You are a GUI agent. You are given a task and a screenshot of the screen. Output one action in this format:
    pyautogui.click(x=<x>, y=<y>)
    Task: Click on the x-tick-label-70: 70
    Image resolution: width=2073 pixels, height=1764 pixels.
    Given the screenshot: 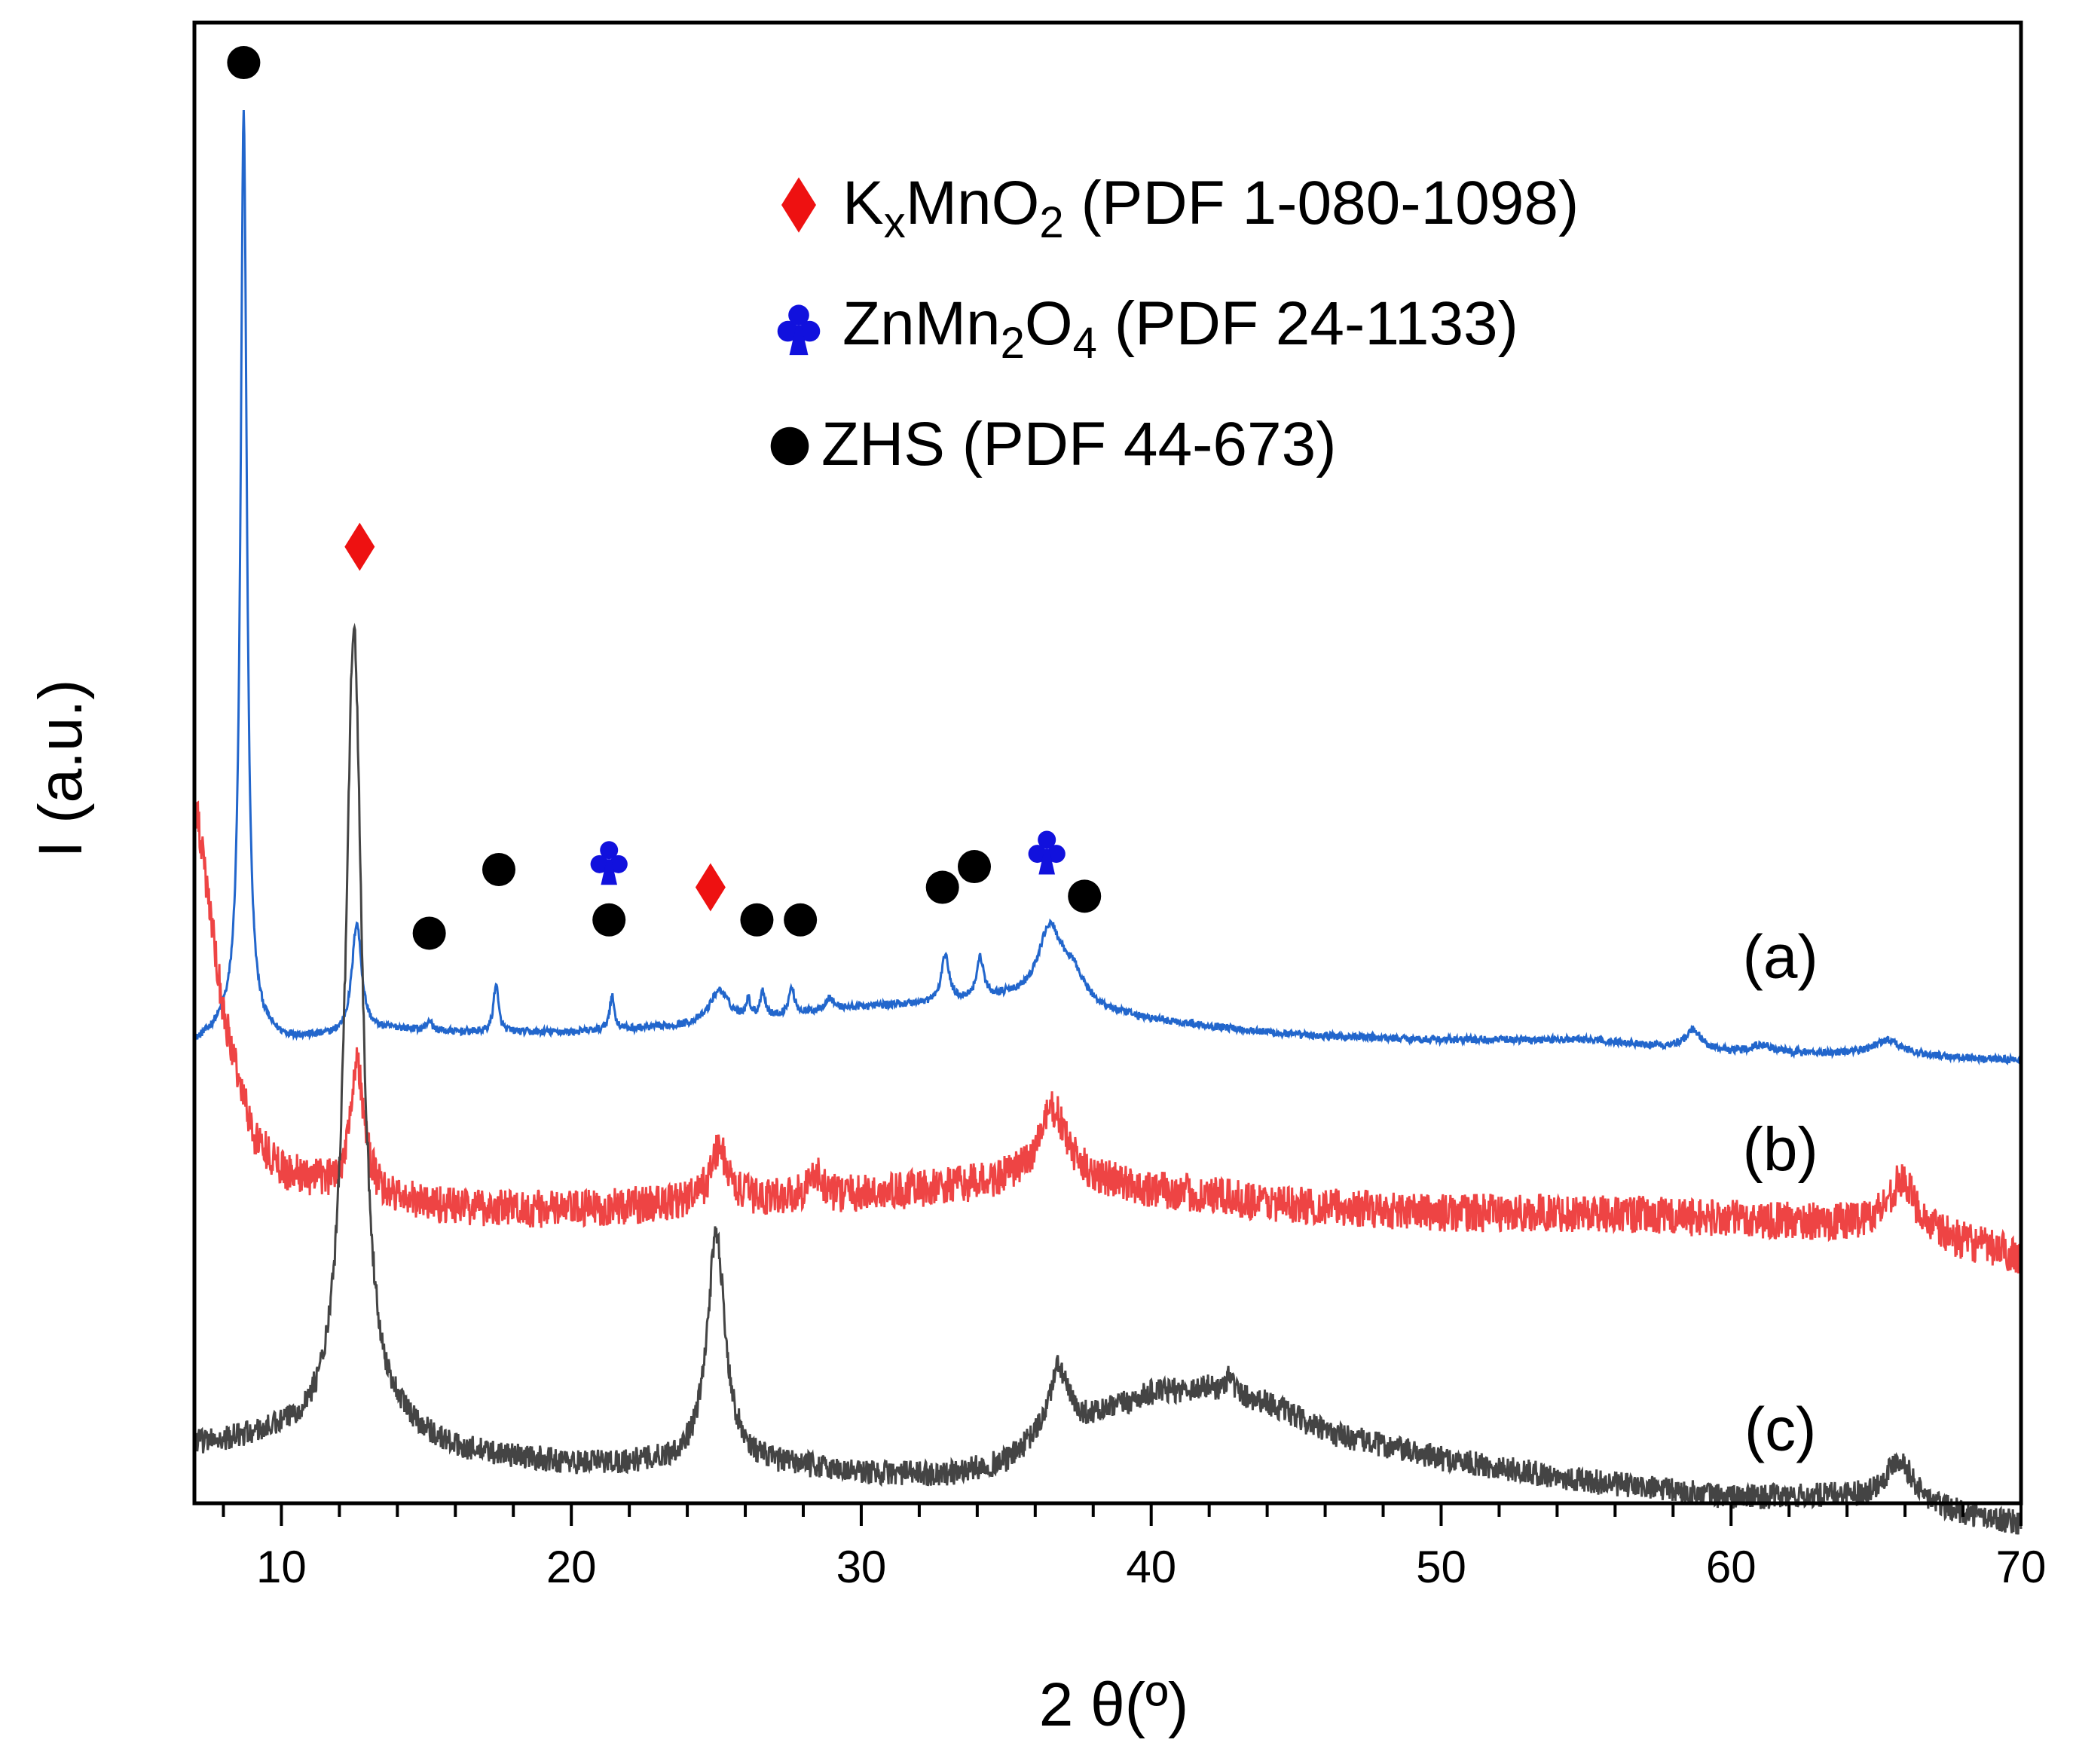 What is the action you would take?
    pyautogui.click(x=2021, y=1567)
    